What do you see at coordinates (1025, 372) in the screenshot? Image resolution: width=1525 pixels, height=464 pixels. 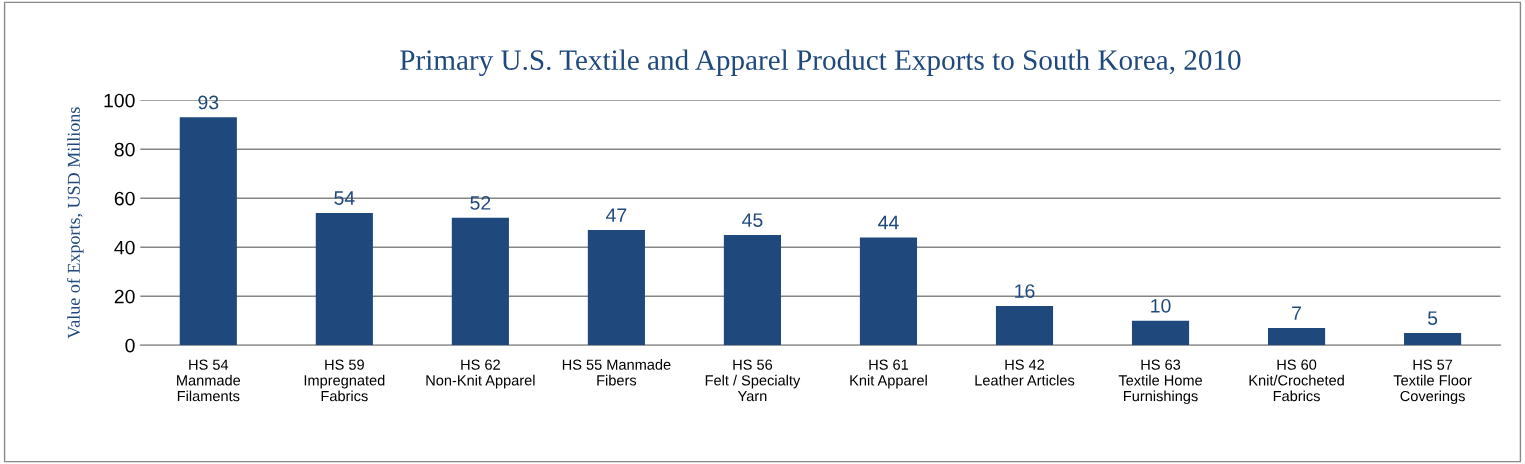 I see `x-tick-label: HS 42 Leather Articles` at bounding box center [1025, 372].